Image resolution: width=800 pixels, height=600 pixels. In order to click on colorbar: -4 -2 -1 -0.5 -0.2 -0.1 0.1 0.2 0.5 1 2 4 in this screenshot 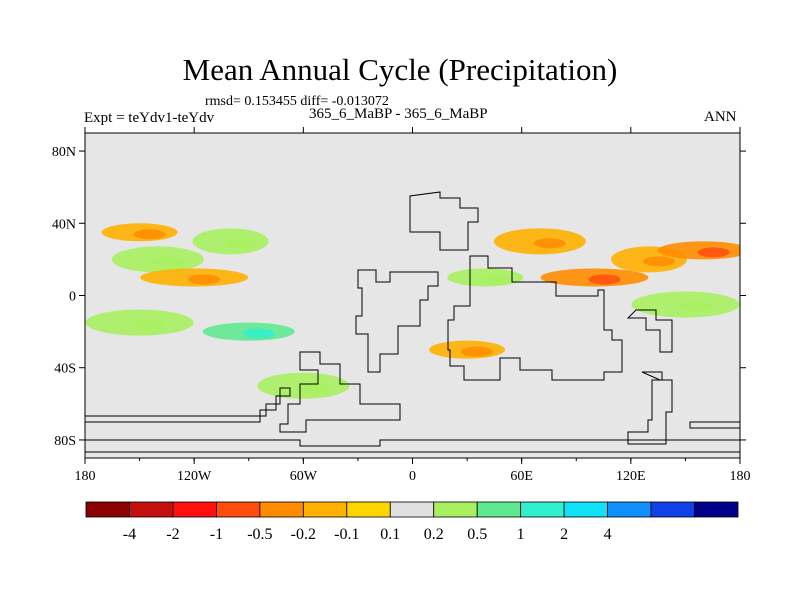, I will do `click(412, 522)`.